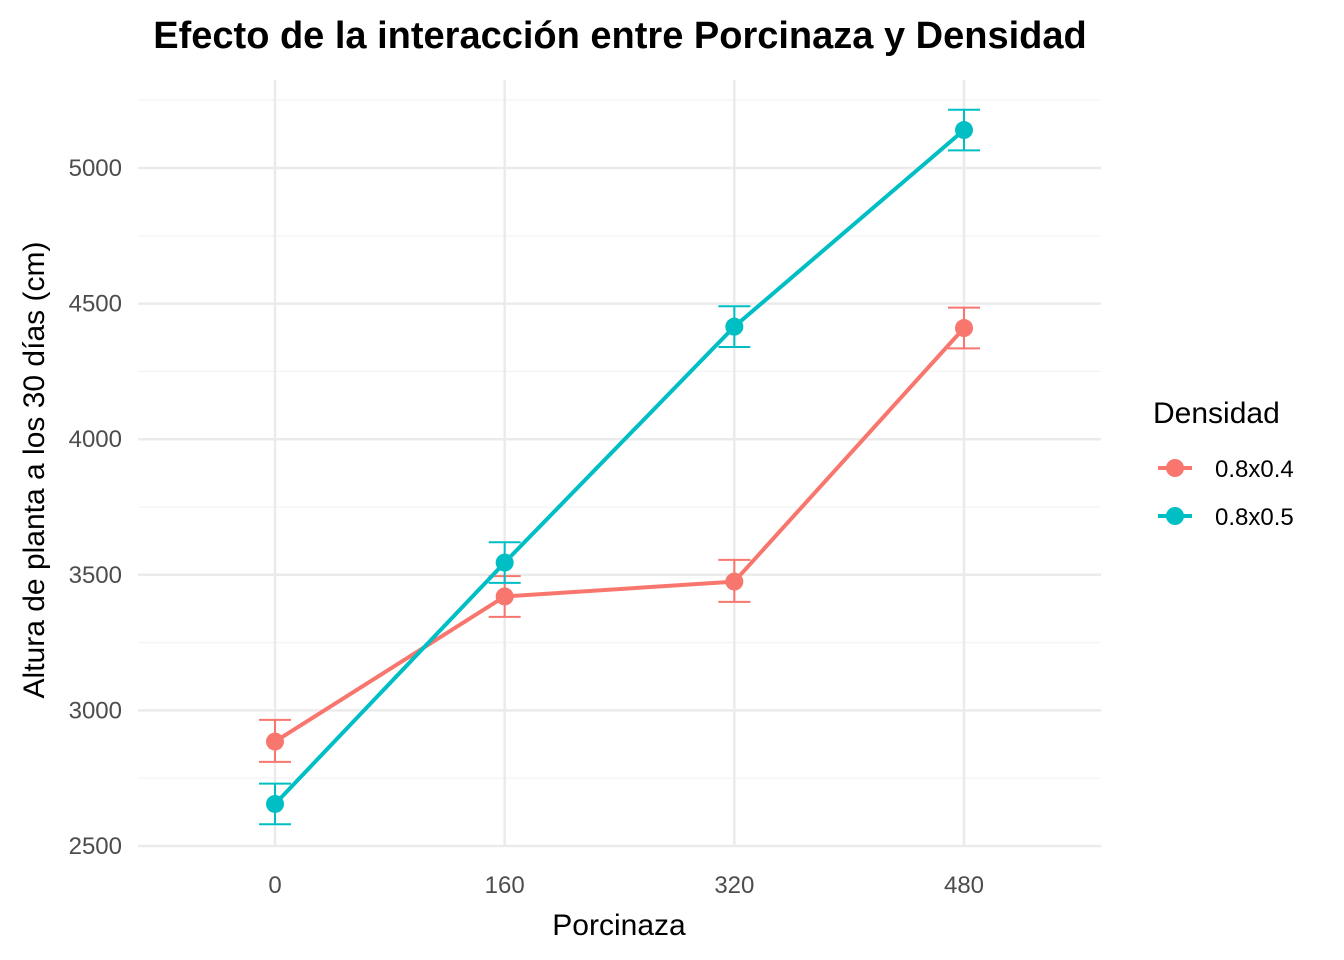 This screenshot has width=1344, height=960. Describe the element at coordinates (1254, 469) in the screenshot. I see `legend-label: 0.8x0.4` at that location.